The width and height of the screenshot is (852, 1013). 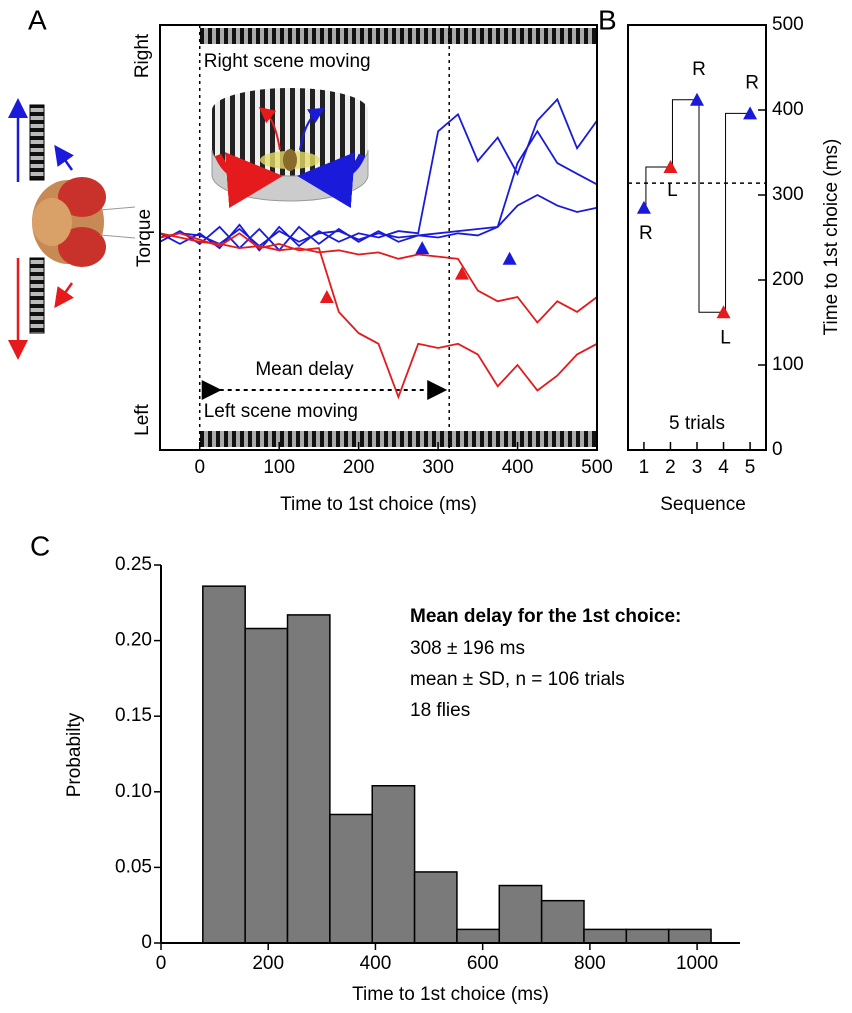 I want to click on left-label: Left, so click(x=142, y=419).